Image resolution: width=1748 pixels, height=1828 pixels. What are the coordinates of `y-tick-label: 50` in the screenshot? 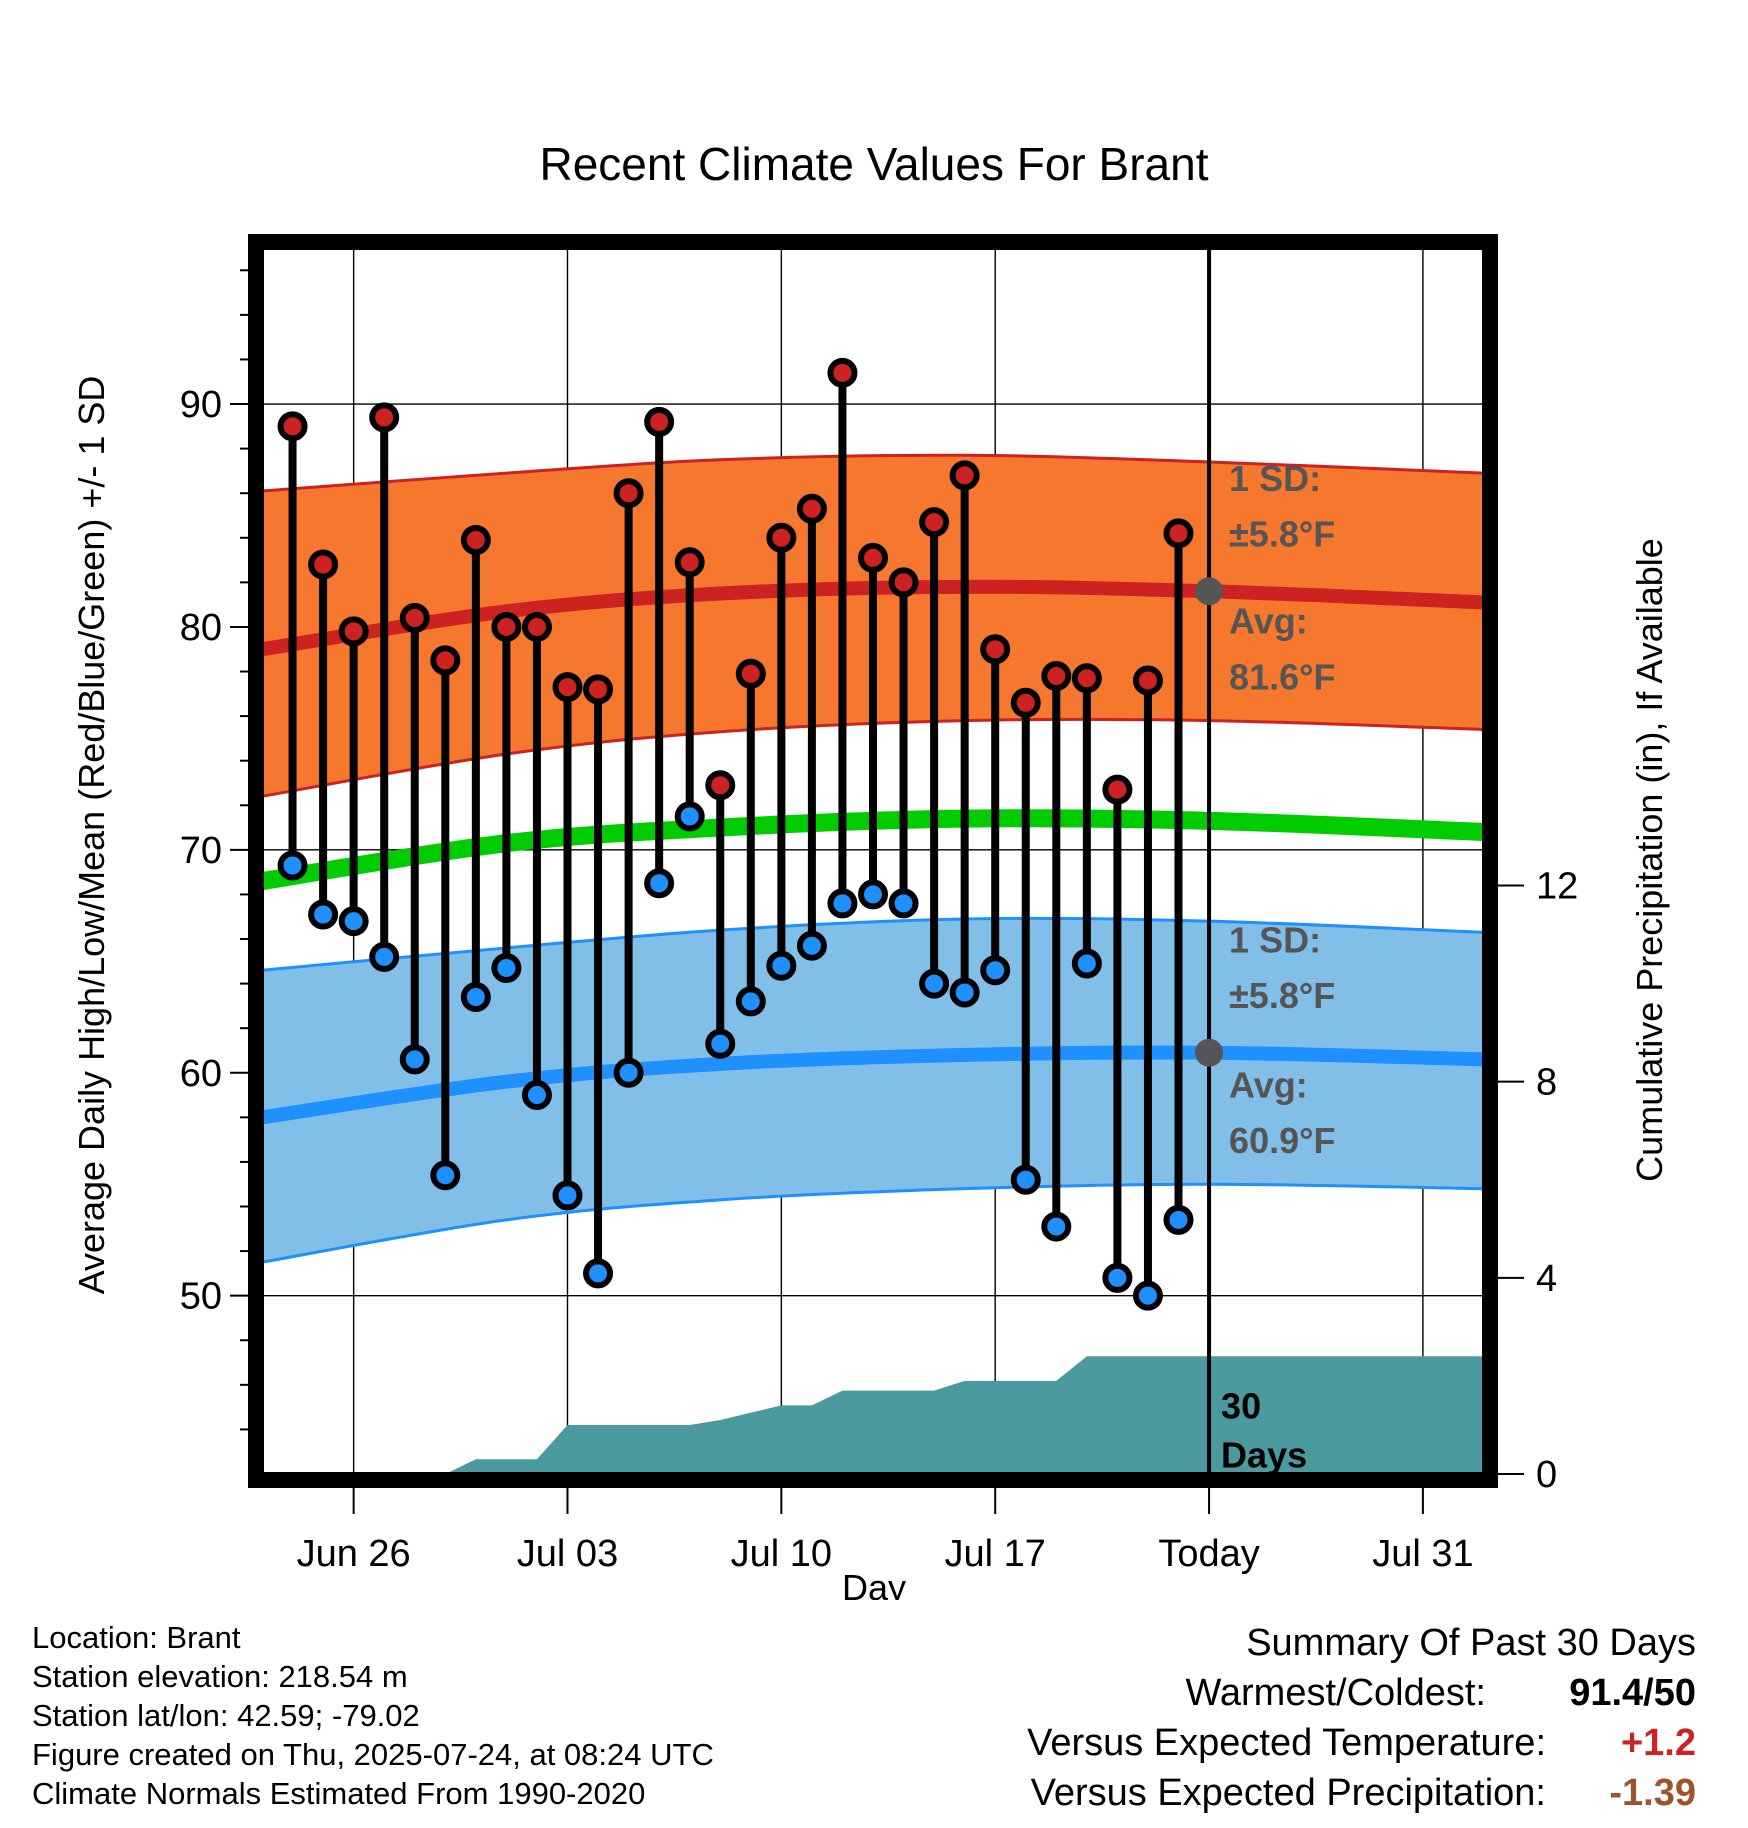 It's located at (201, 1297).